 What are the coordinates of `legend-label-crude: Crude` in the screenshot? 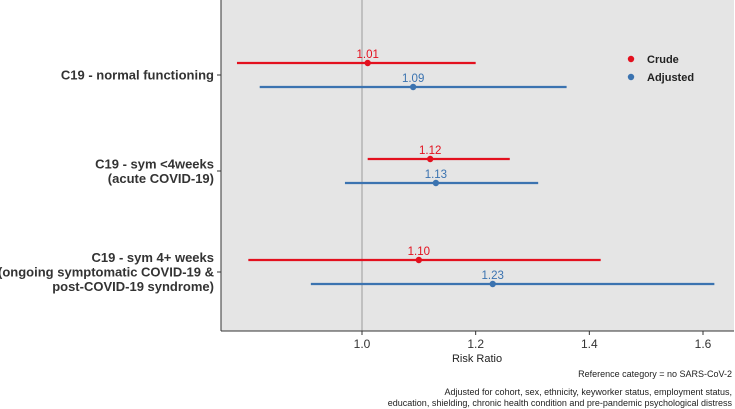 It's located at (663, 60).